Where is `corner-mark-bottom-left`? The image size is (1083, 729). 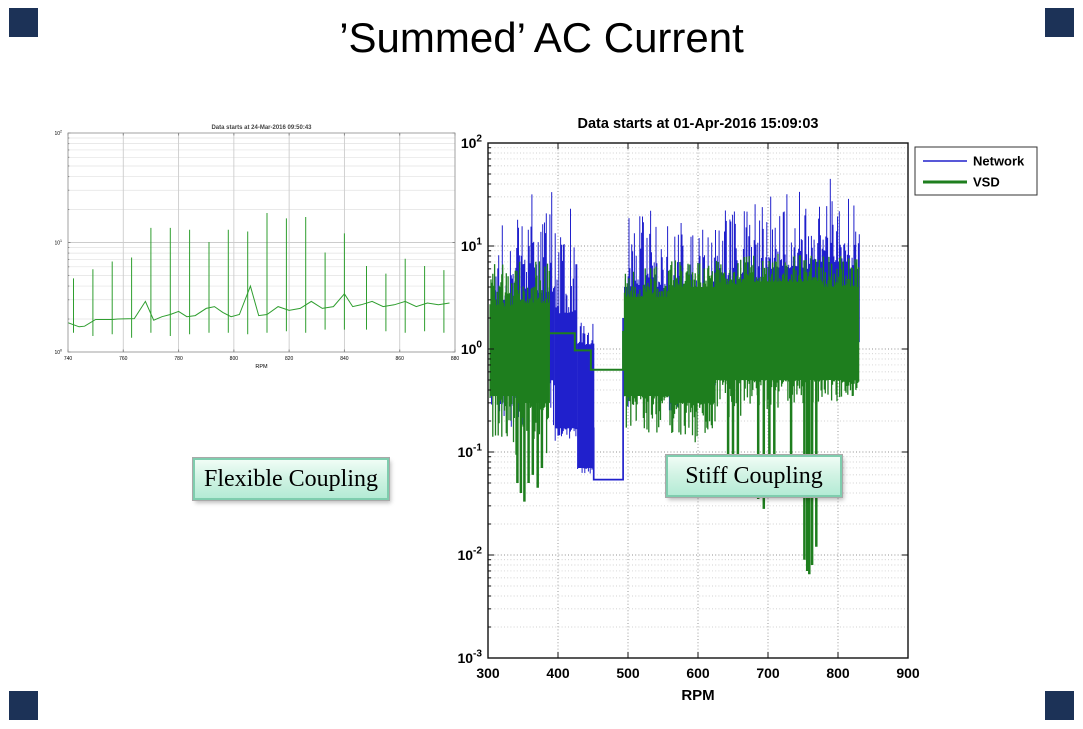
corner-mark-bottom-left is located at coordinates (23, 705).